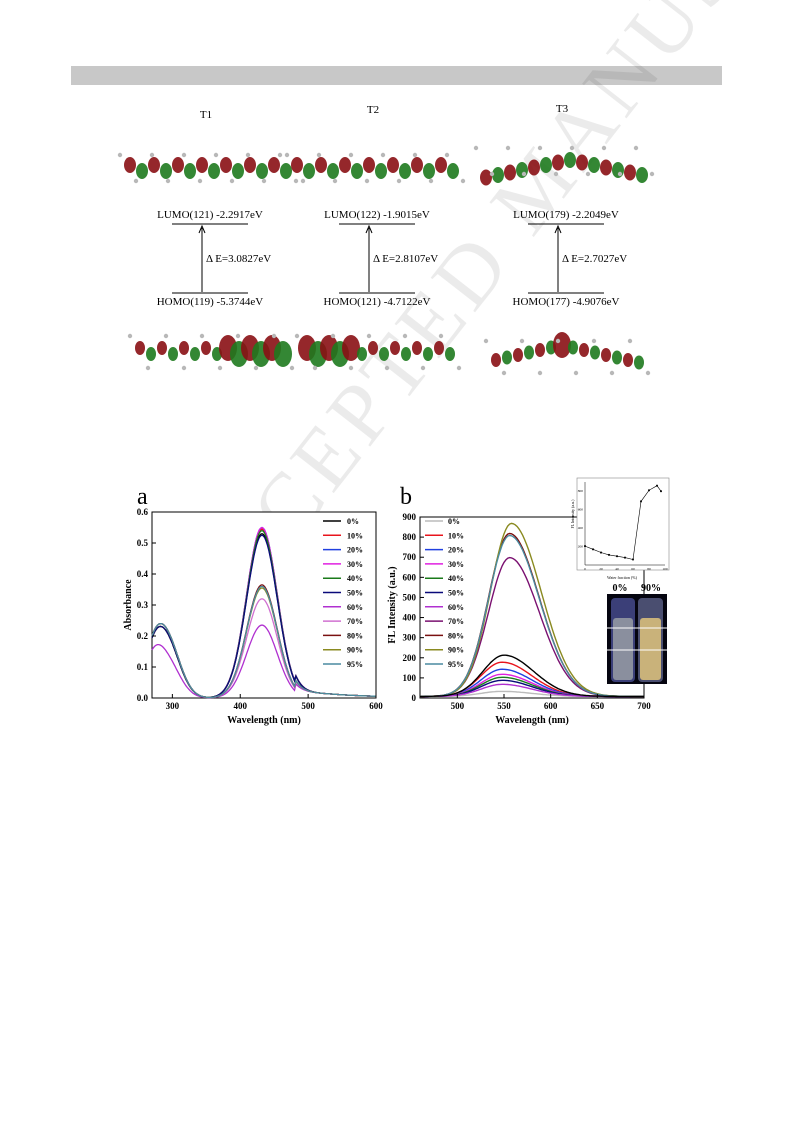 The height and width of the screenshot is (1123, 793). Describe the element at coordinates (143, 512) in the screenshot. I see `a-ytick-label: 0.6` at that location.